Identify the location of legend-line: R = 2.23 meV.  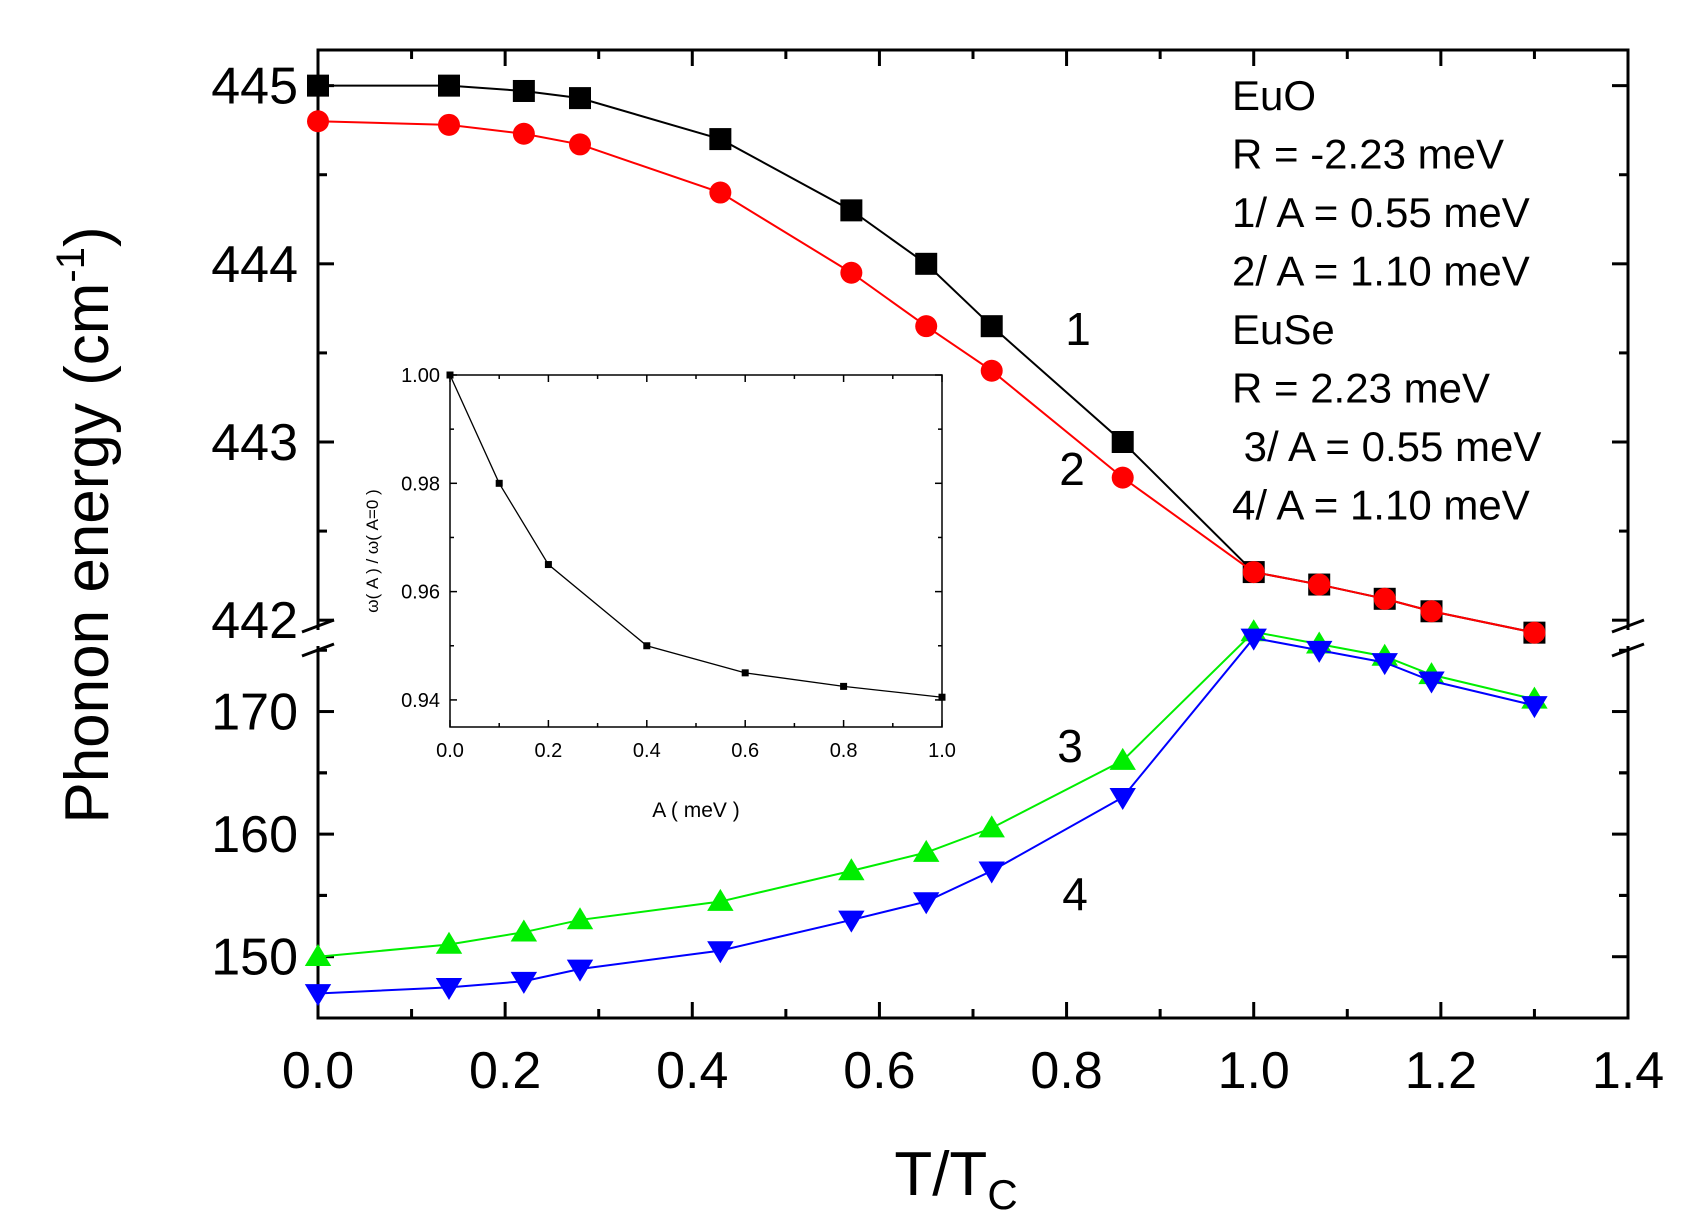
(1361, 388).